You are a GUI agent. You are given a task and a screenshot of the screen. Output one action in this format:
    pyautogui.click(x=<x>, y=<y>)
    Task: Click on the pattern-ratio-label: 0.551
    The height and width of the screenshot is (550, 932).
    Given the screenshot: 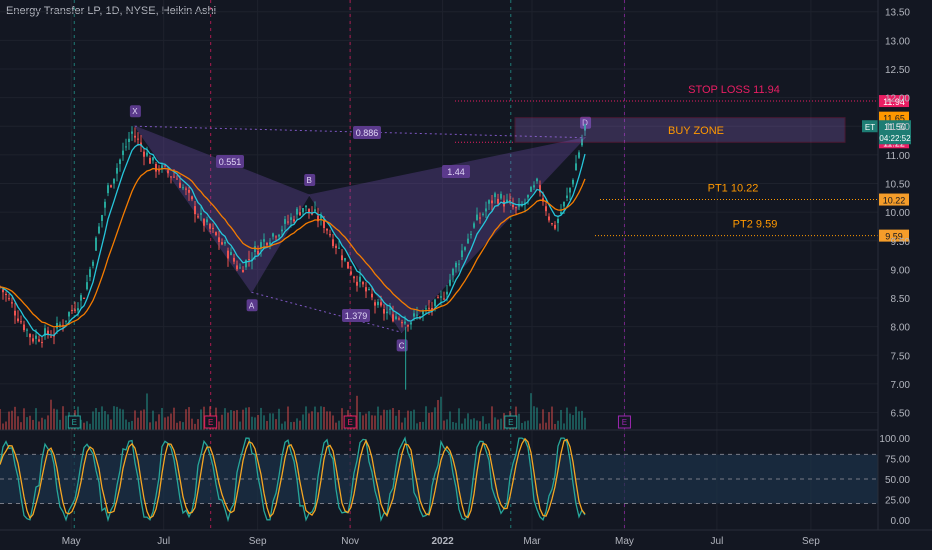 What is the action you would take?
    pyautogui.click(x=230, y=162)
    